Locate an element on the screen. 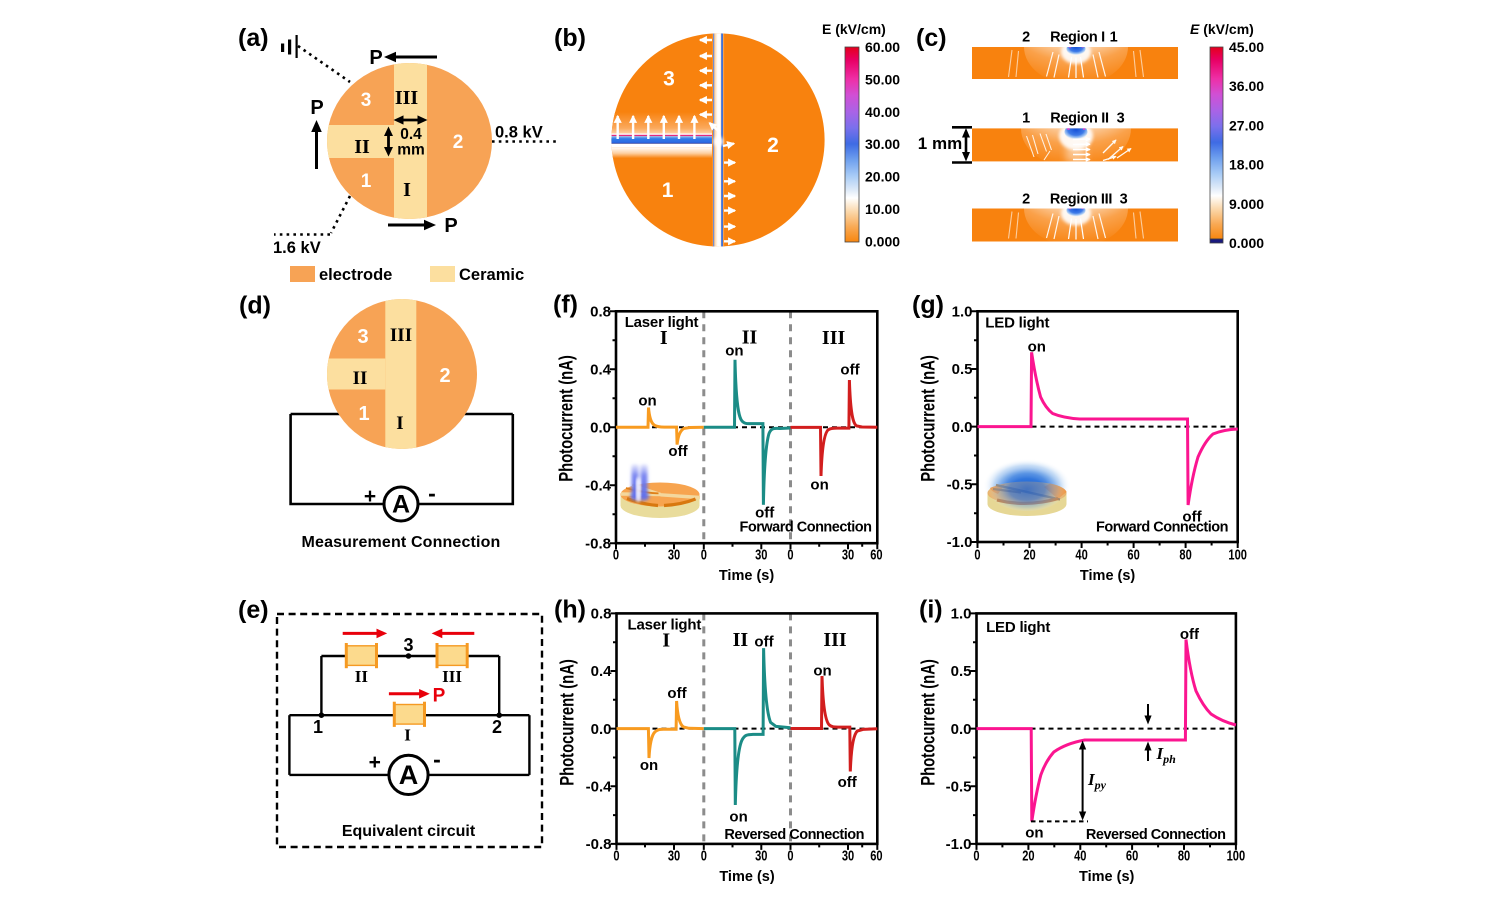  svg-text: Laser light is located at coordinates (665, 625).